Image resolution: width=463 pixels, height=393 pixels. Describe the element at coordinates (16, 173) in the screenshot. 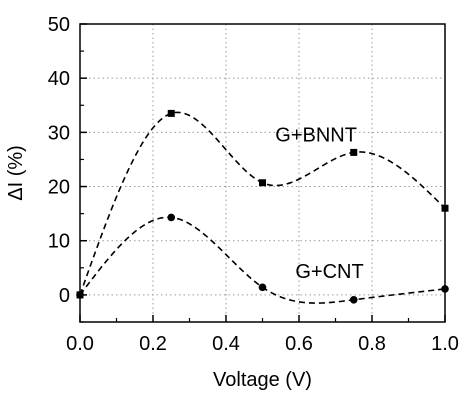

I see `y-axis-title: ΔI (%)` at that location.